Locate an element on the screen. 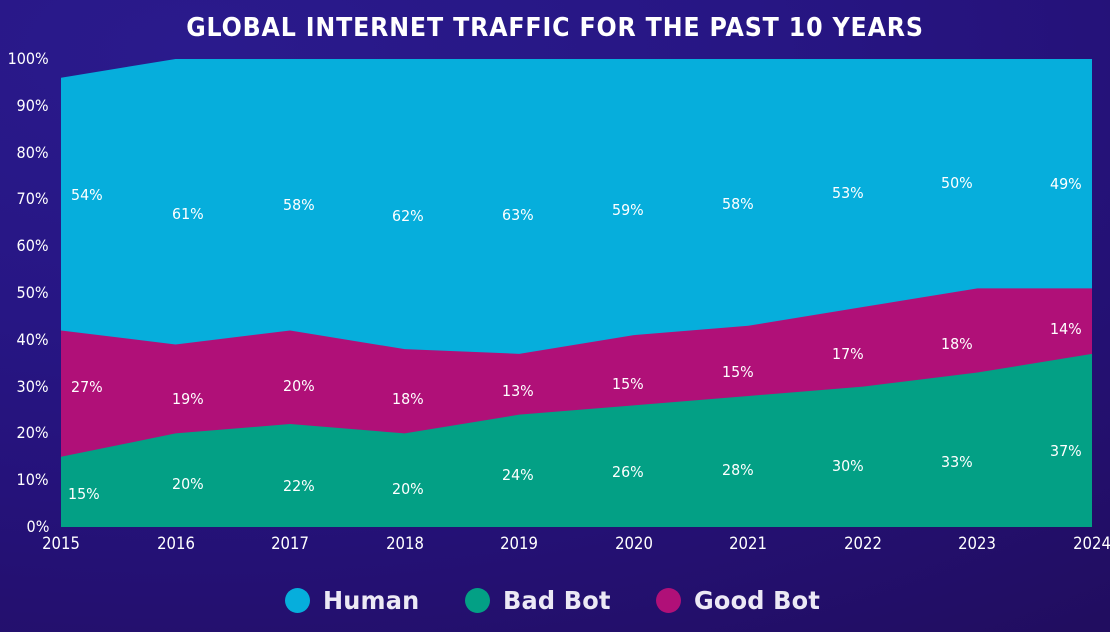  y-axis-tick: 90% is located at coordinates (32, 105).